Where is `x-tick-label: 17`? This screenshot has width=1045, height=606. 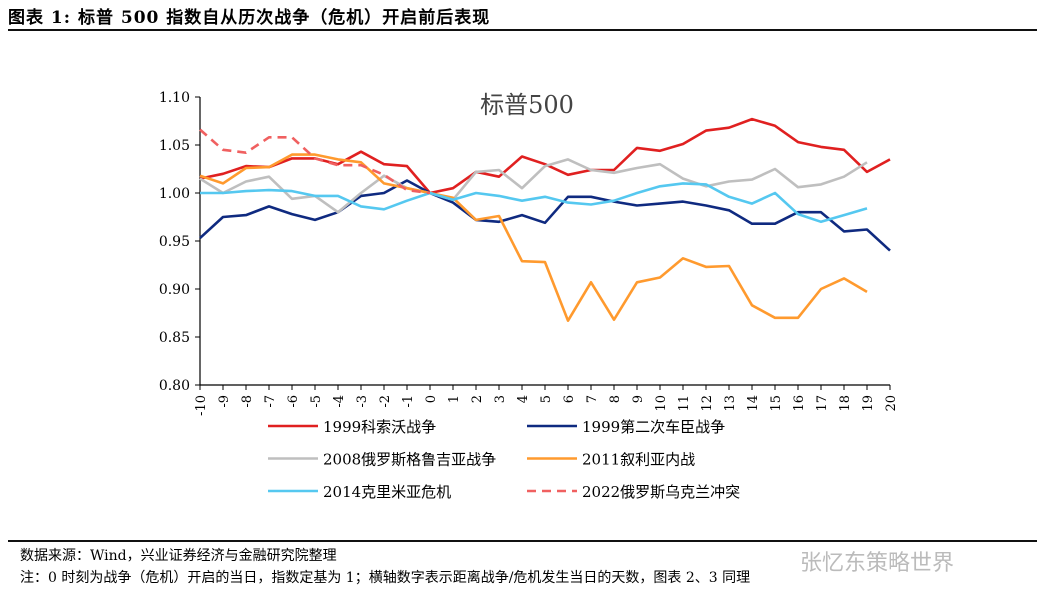 x-tick-label: 17 is located at coordinates (822, 403).